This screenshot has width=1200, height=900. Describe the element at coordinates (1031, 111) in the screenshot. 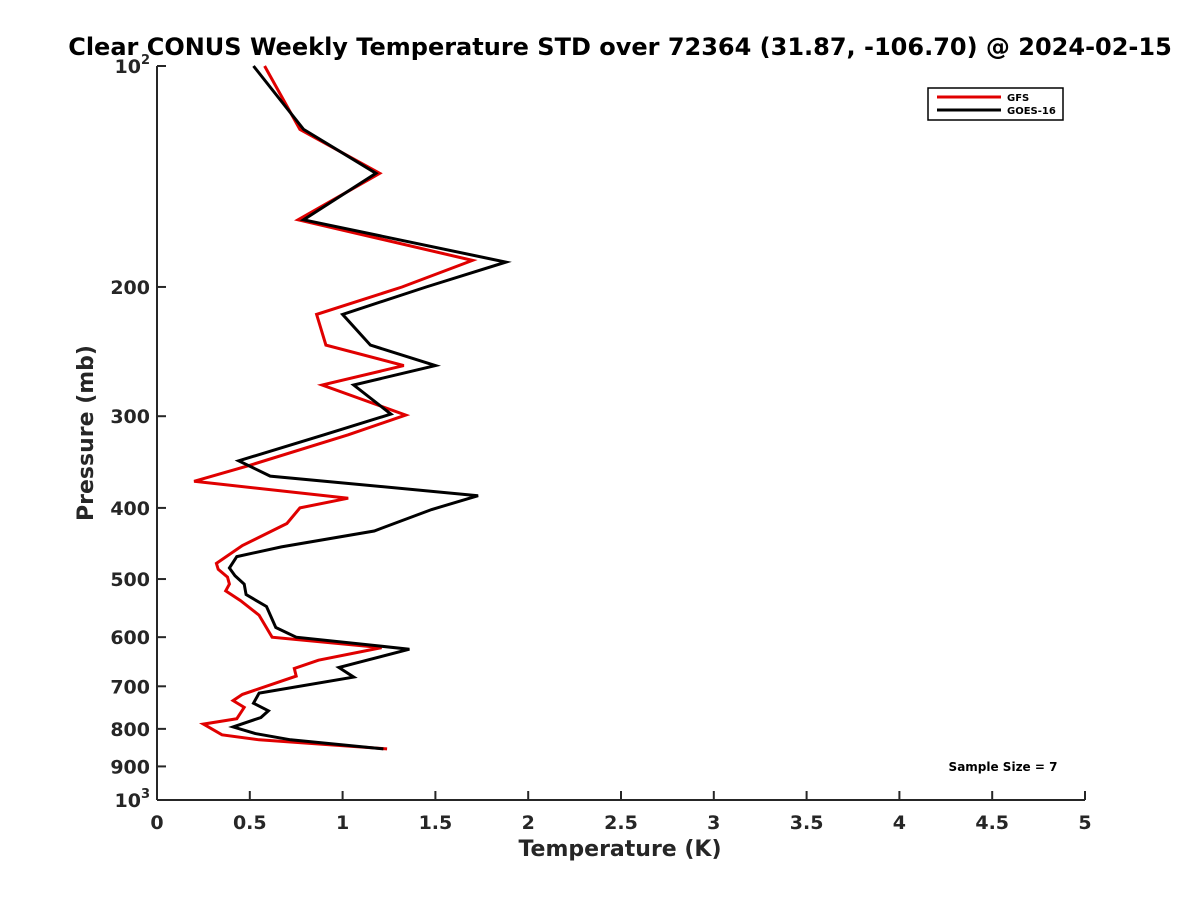

I see `legend-label: GOES-16` at that location.